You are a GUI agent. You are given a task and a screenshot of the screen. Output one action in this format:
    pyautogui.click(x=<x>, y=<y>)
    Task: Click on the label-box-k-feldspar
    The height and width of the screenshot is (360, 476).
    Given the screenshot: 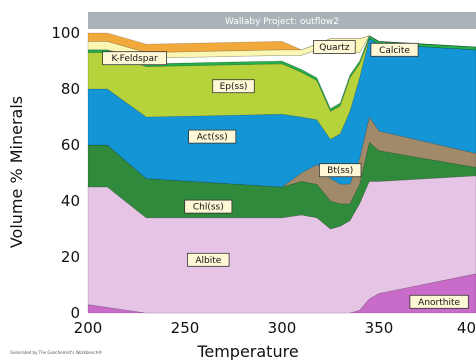 What is the action you would take?
    pyautogui.click(x=134, y=58)
    